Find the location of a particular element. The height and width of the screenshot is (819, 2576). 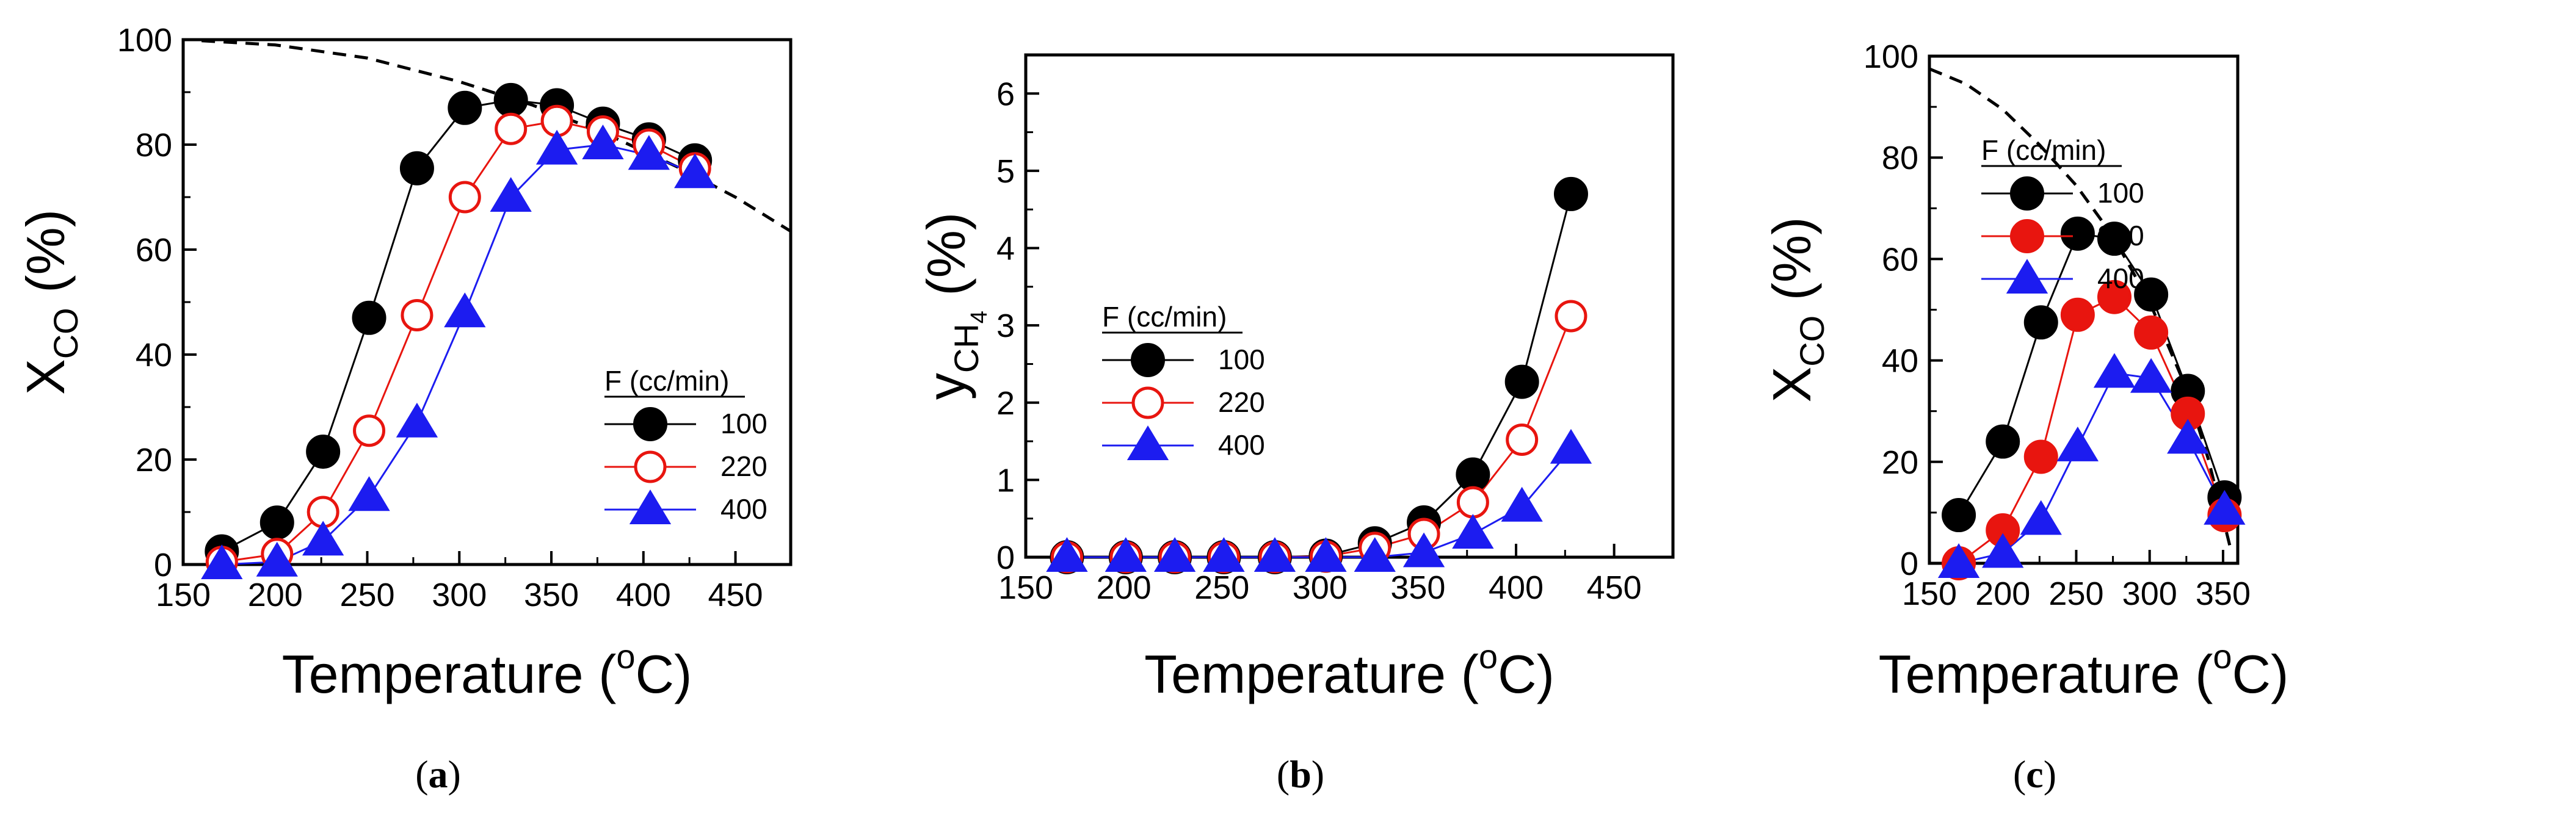

y-tick-label: 6 is located at coordinates (1005, 94).